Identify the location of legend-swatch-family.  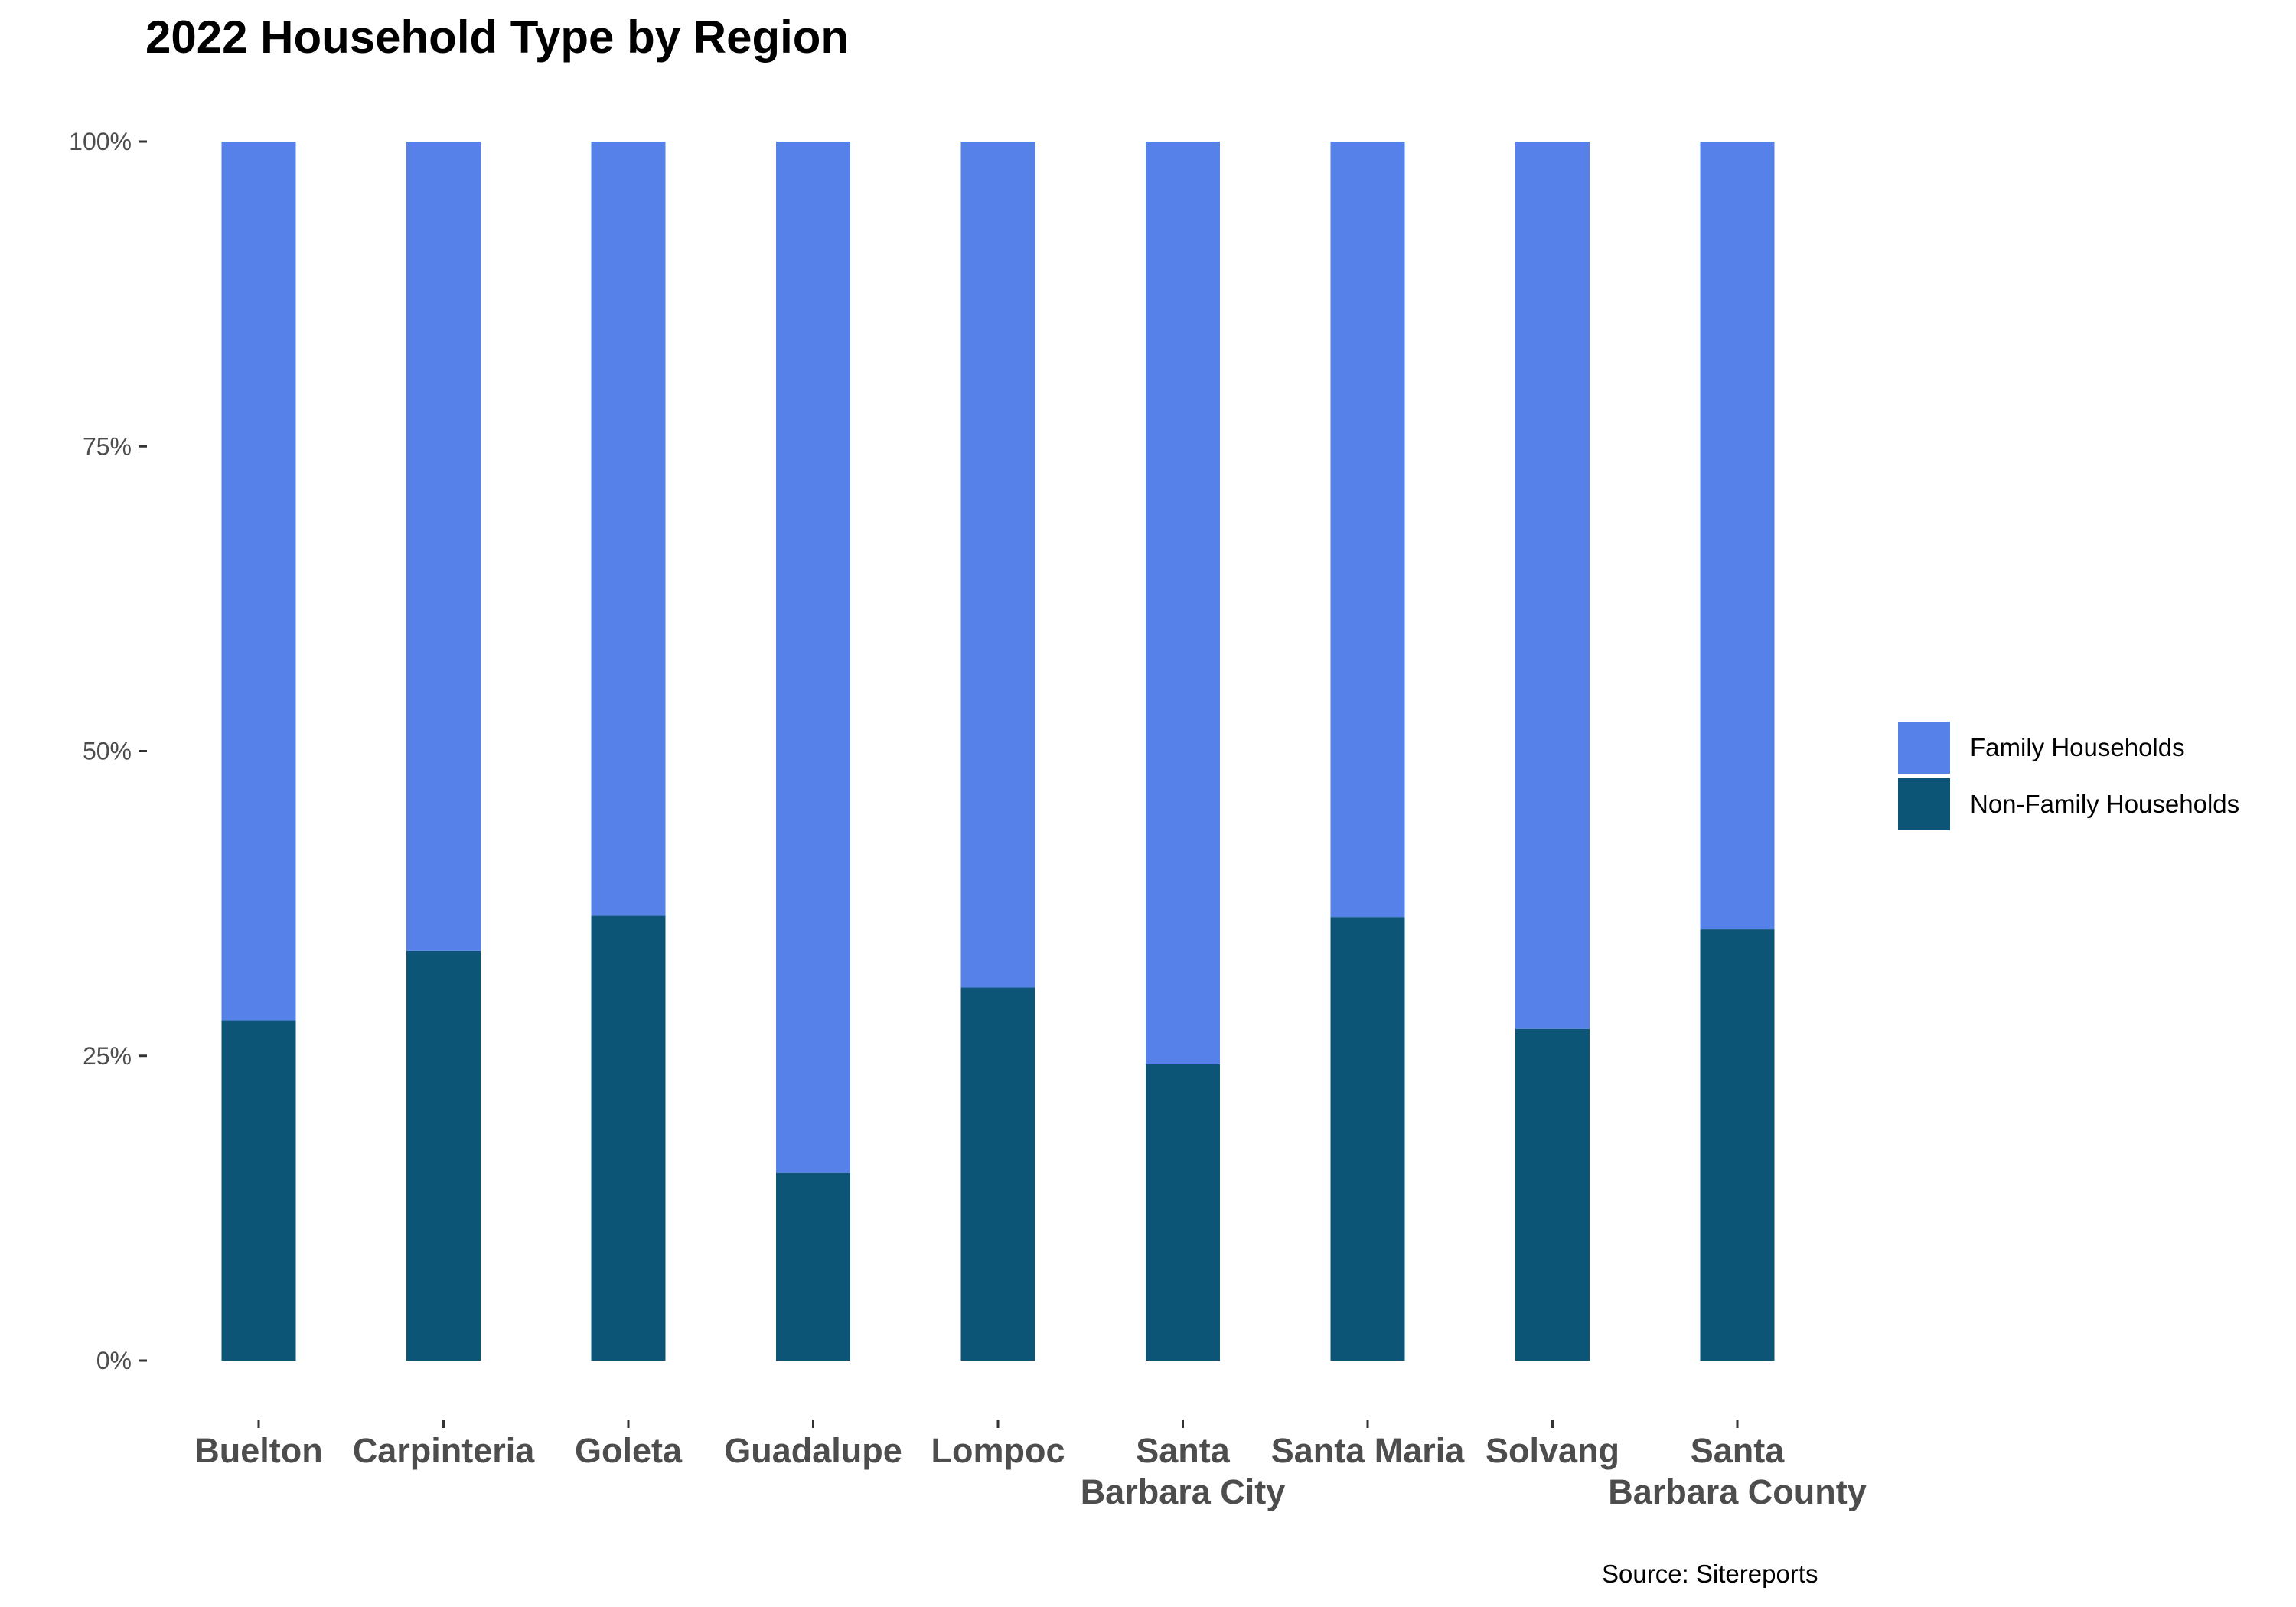
(1924, 748).